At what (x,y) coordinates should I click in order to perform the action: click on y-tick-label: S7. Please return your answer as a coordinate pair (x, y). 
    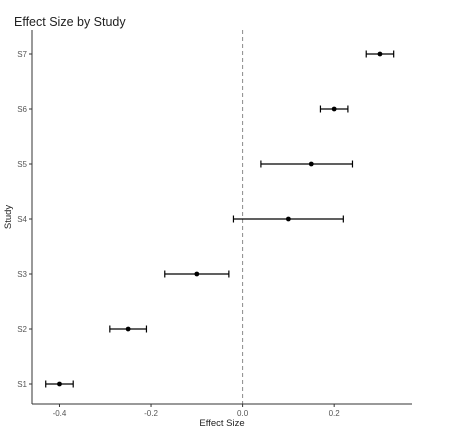
    Looking at the image, I should click on (22, 54).